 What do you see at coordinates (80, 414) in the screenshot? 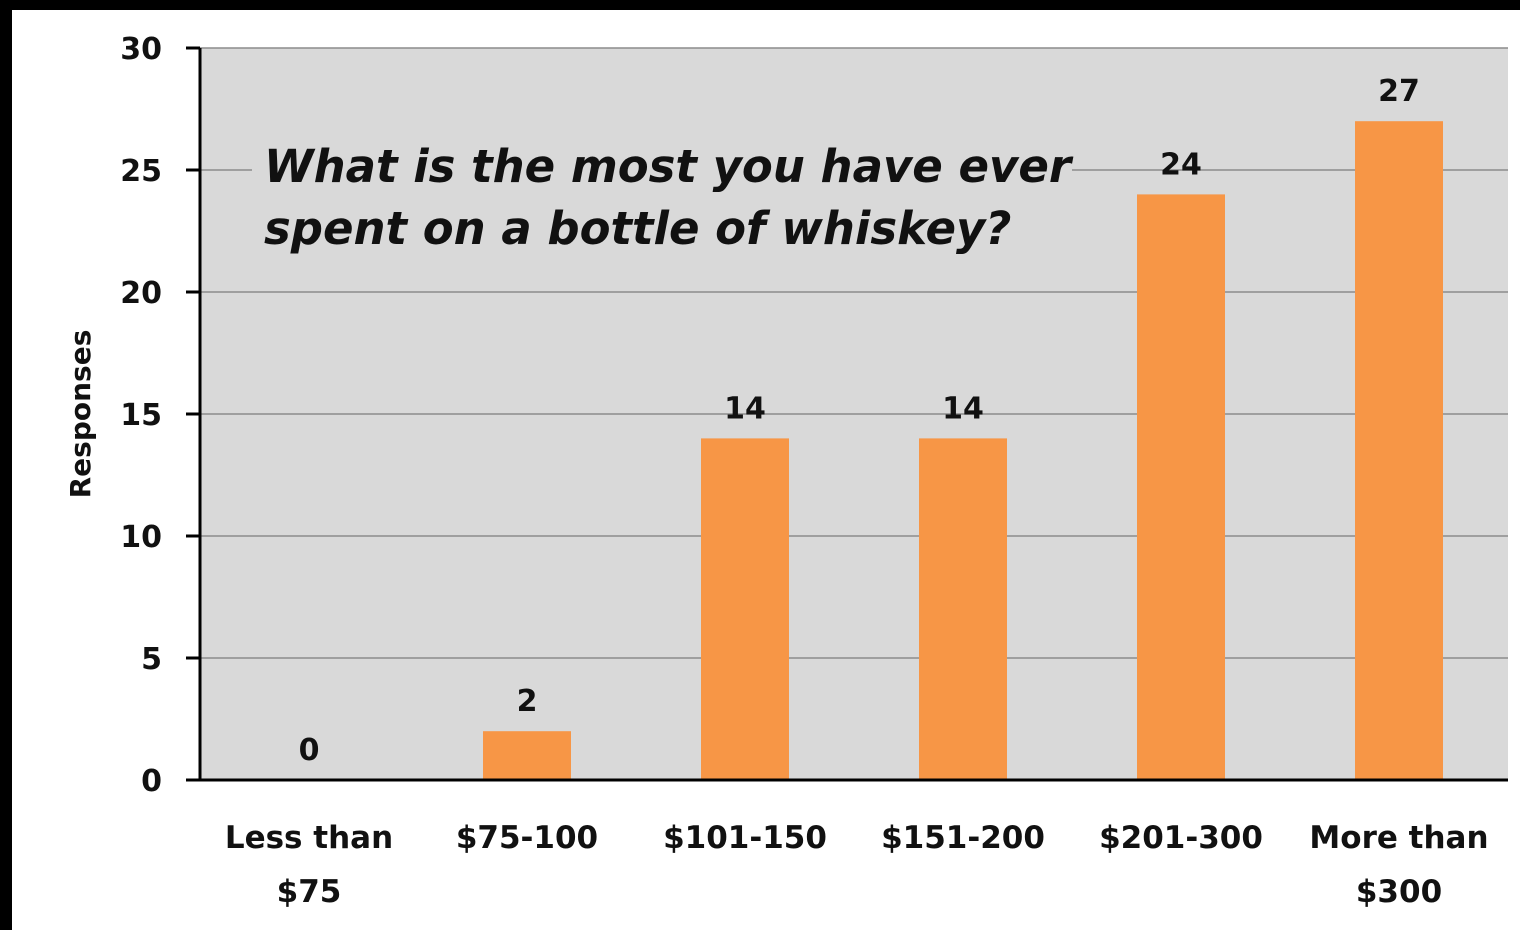
I see `y-axis-title: Responses` at bounding box center [80, 414].